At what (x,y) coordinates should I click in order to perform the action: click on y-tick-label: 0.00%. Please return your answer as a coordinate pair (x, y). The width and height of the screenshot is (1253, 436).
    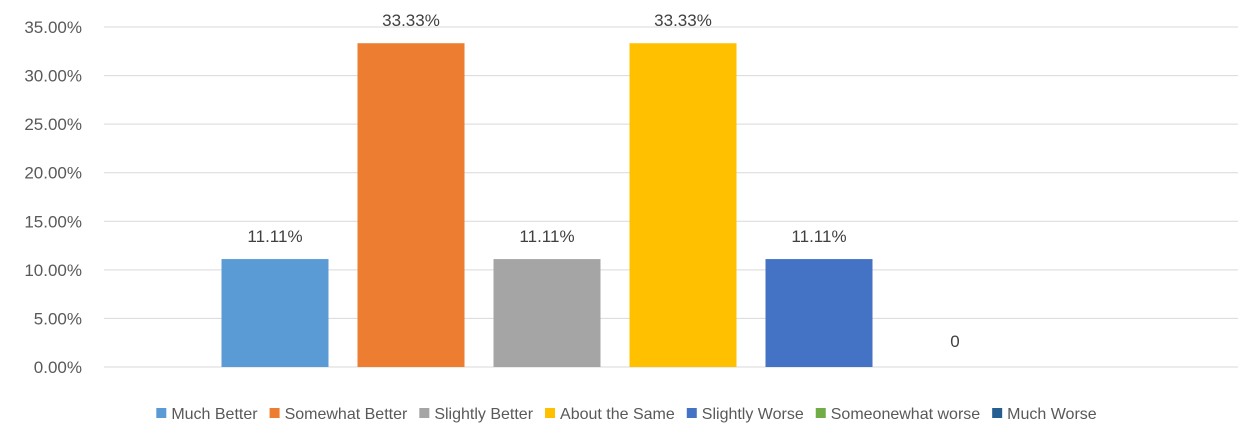
    Looking at the image, I should click on (58, 367).